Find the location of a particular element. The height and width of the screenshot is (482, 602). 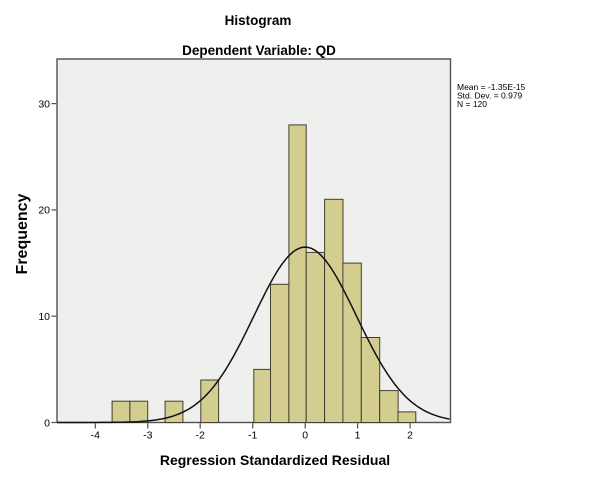

y-axis-title: Frequency is located at coordinates (22, 233).